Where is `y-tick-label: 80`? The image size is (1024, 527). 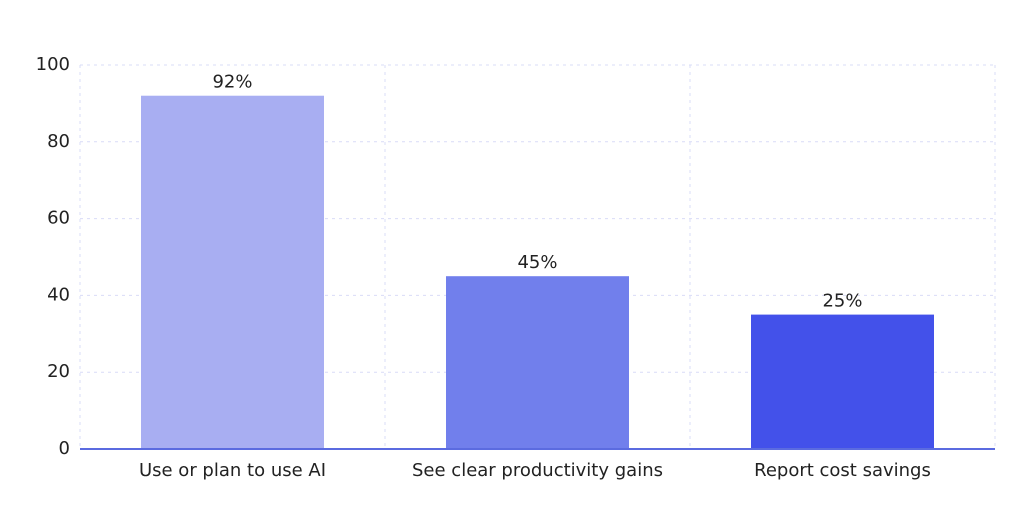 y-tick-label: 80 is located at coordinates (58, 141).